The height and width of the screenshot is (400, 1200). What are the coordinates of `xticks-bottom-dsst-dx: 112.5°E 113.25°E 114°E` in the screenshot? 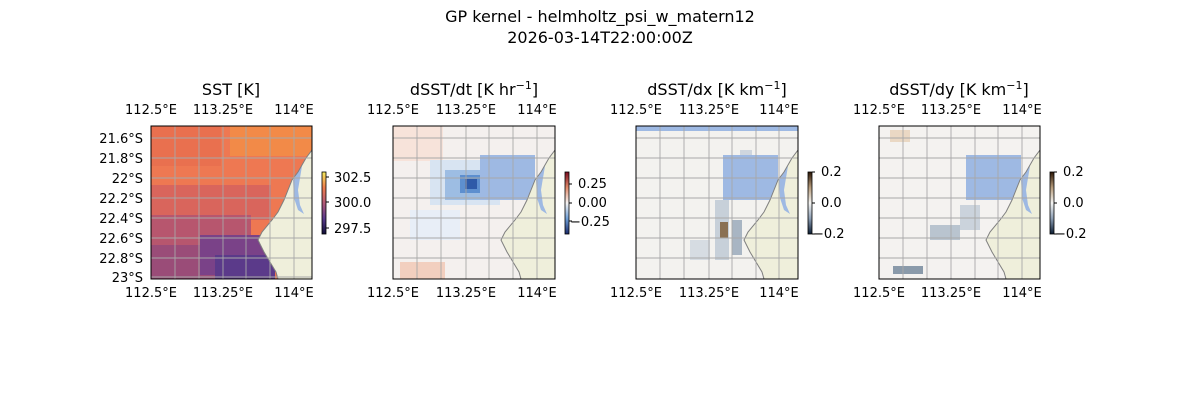 It's located at (704, 293).